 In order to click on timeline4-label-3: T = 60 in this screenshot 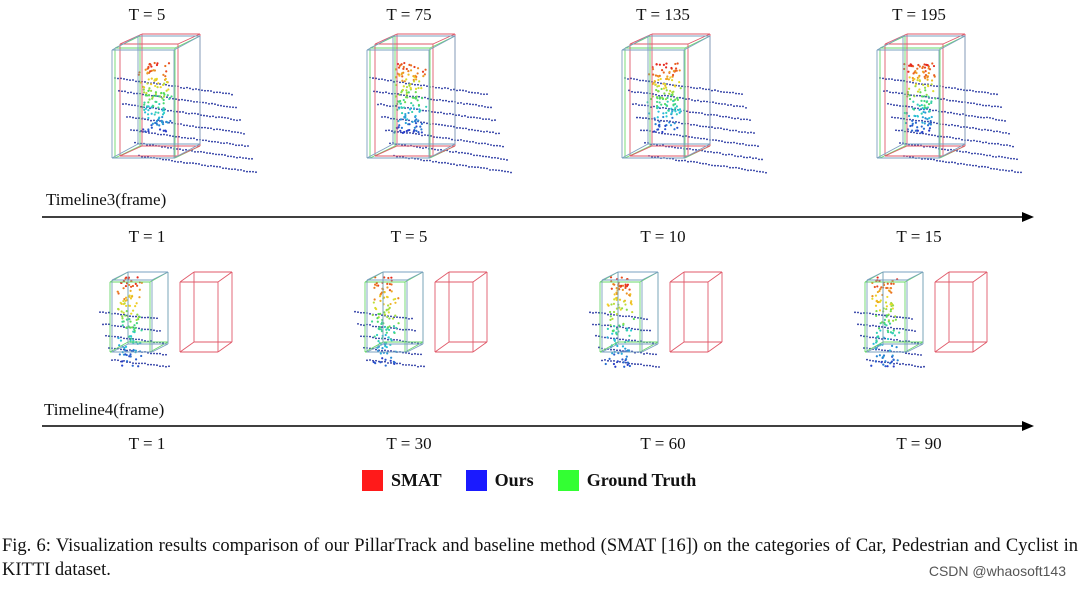, I will do `click(663, 443)`.